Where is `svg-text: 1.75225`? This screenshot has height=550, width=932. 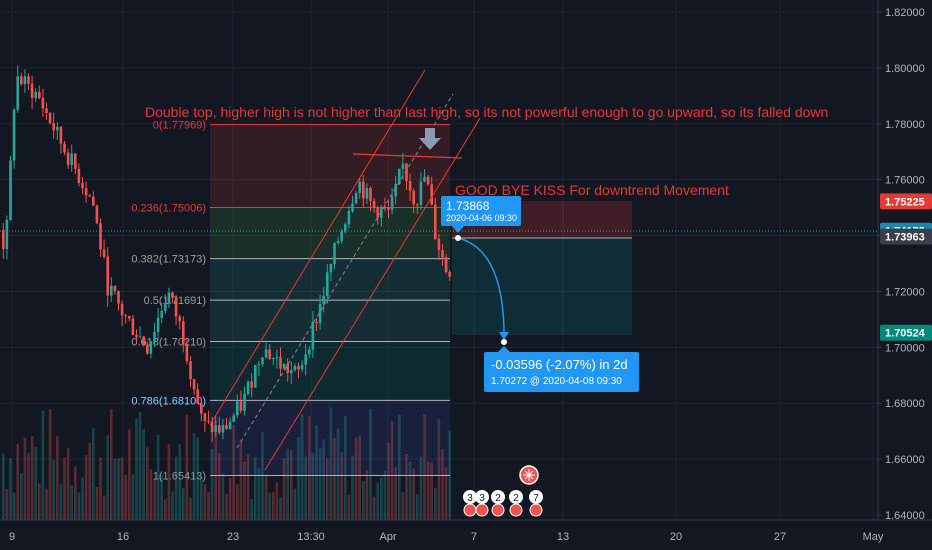
svg-text: 1.75225 is located at coordinates (905, 202).